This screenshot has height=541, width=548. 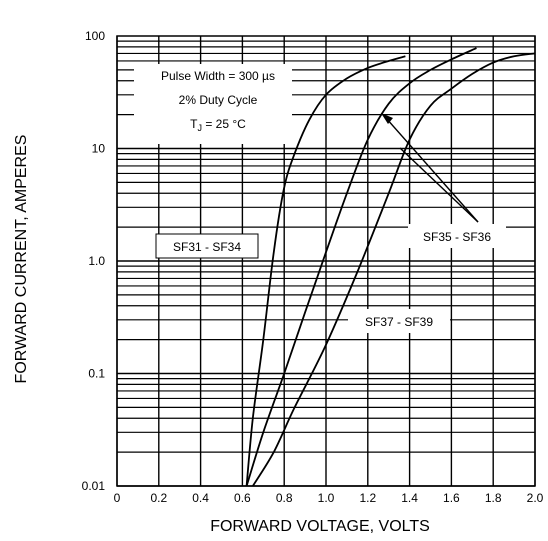 I want to click on x-tick-label: 0.2, so click(x=158, y=498).